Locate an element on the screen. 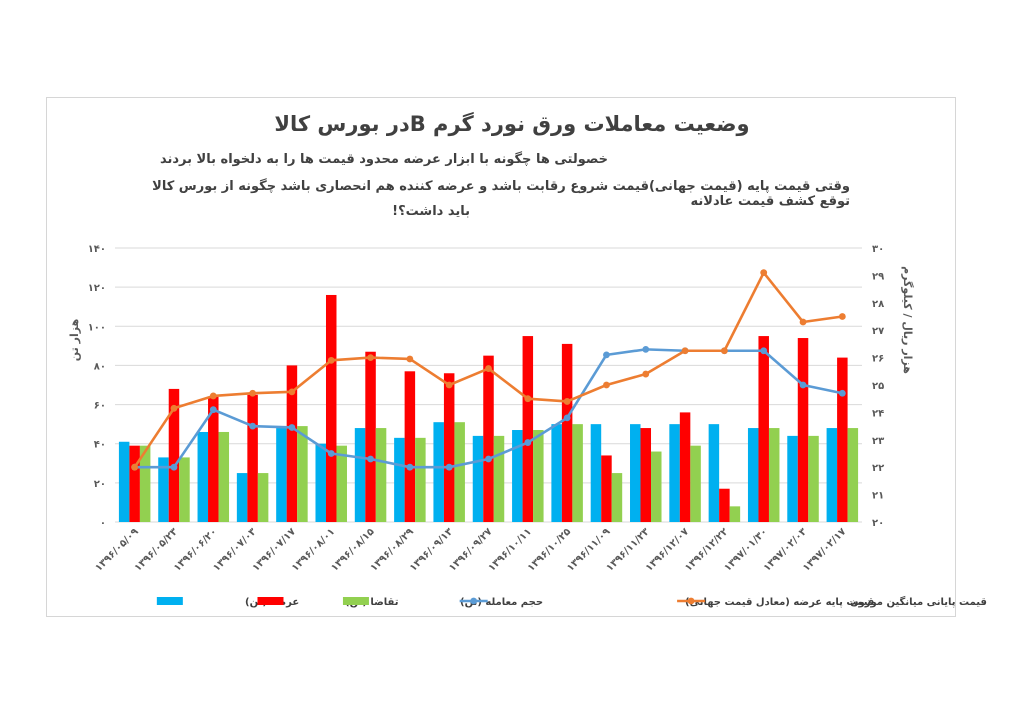 This screenshot has height=716, width=1024. y-tick-label: ۴۰ is located at coordinates (100, 445).